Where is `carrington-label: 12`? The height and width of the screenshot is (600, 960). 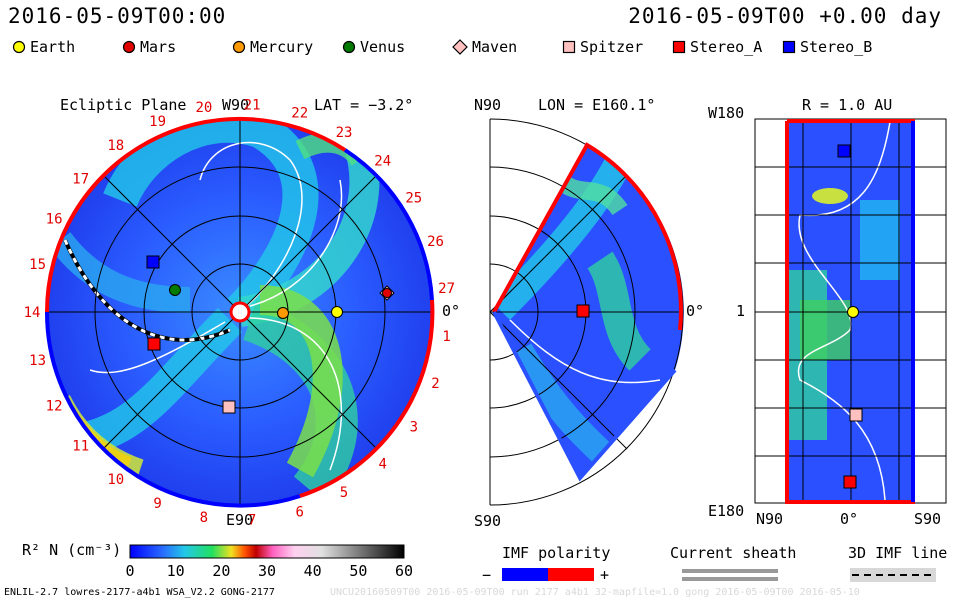 carrington-label: 12 is located at coordinates (54, 406).